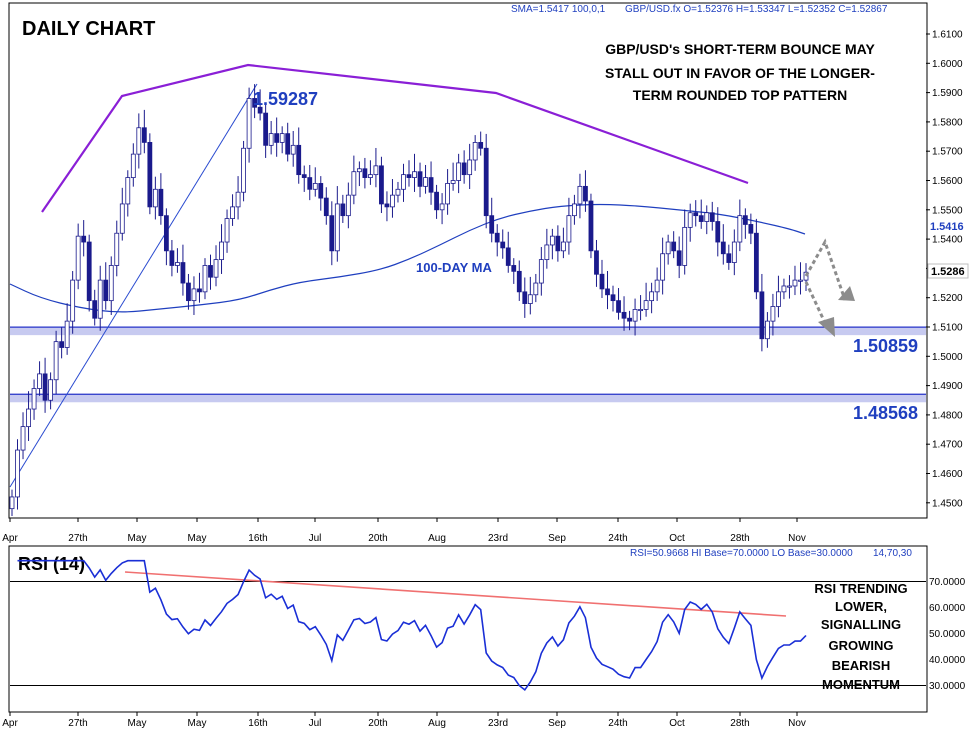 Image resolution: width=978 pixels, height=732 pixels. Describe the element at coordinates (133, 285) in the screenshot. I see `rising-trendline` at that location.